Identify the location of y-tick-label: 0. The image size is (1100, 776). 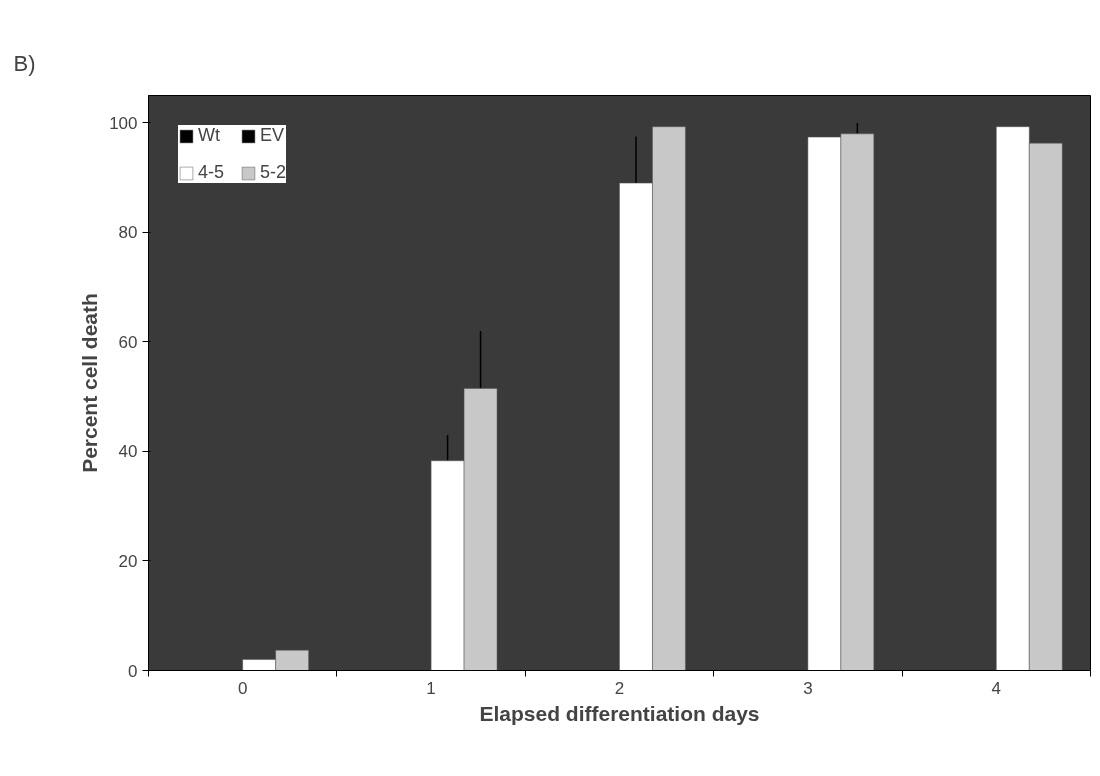
(133, 671).